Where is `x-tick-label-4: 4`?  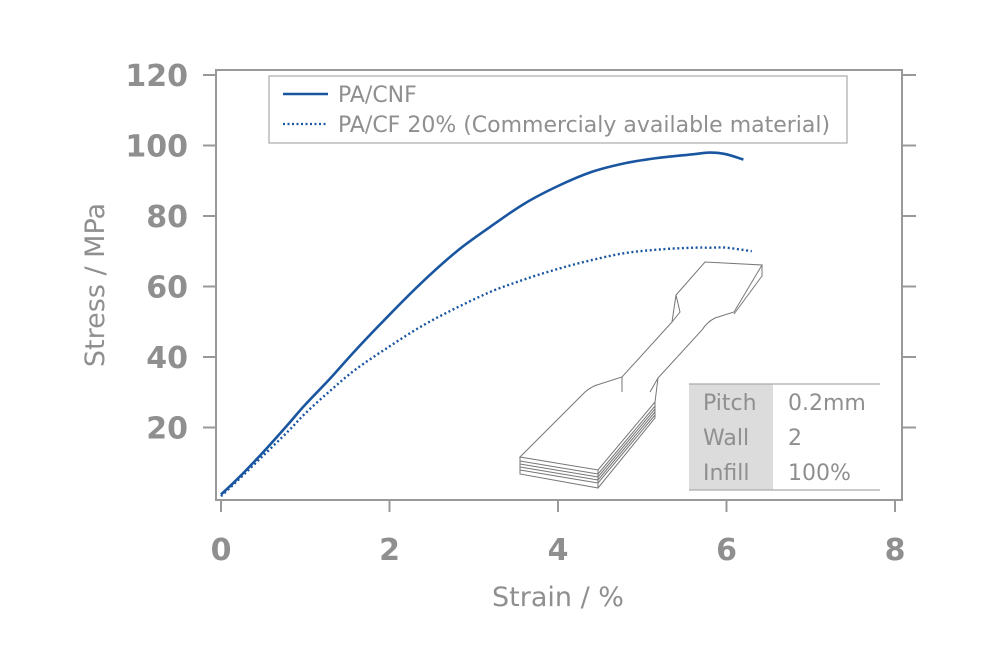 x-tick-label-4: 4 is located at coordinates (558, 550).